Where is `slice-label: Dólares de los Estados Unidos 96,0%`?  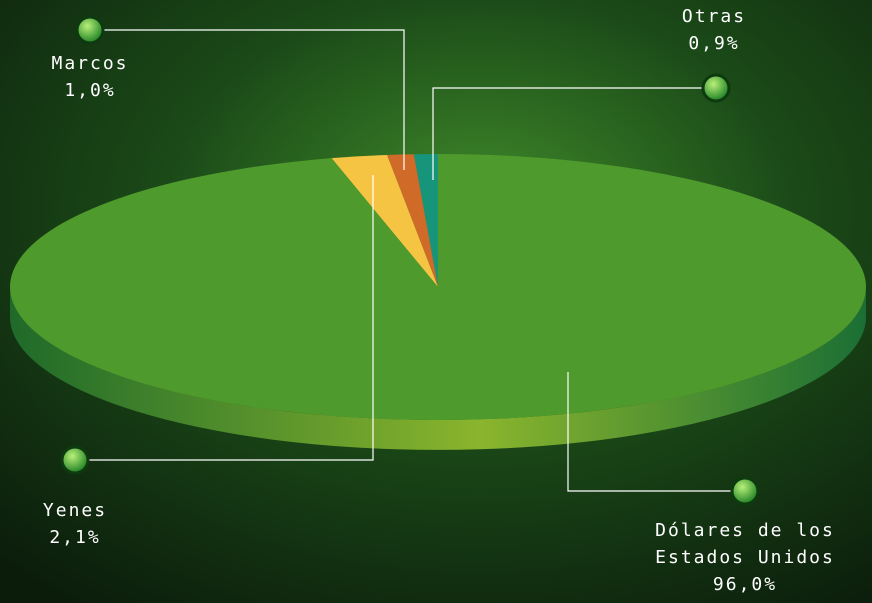
slice-label: Dólares de los Estados Unidos 96,0% is located at coordinates (745, 557).